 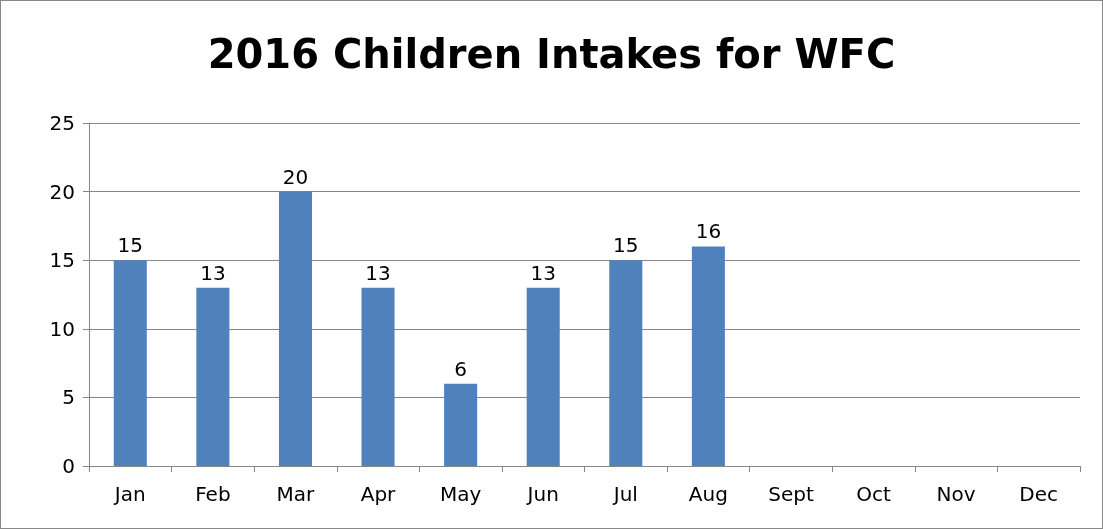 What do you see at coordinates (551, 54) in the screenshot?
I see `chart-title: 2016 Children Intakes for WFC` at bounding box center [551, 54].